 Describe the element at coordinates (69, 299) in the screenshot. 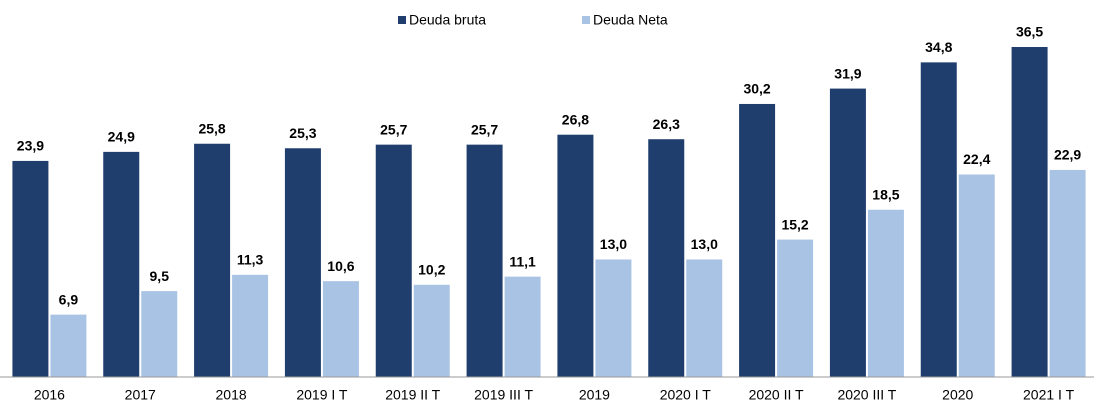

I see `value-label: 6,9` at that location.